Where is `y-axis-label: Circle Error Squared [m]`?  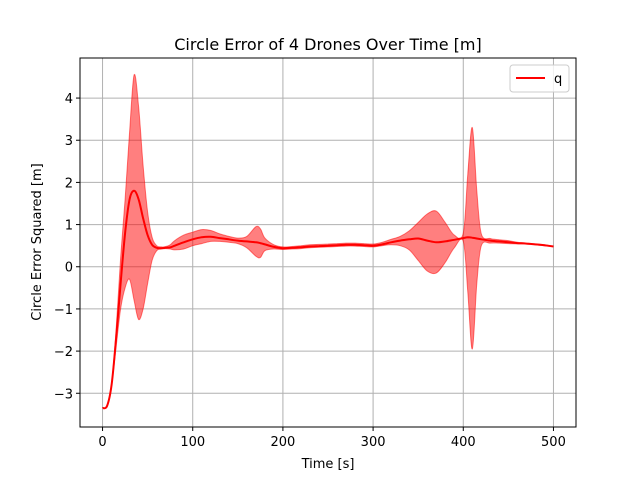
y-axis-label: Circle Error Squared [m] is located at coordinates (37, 241).